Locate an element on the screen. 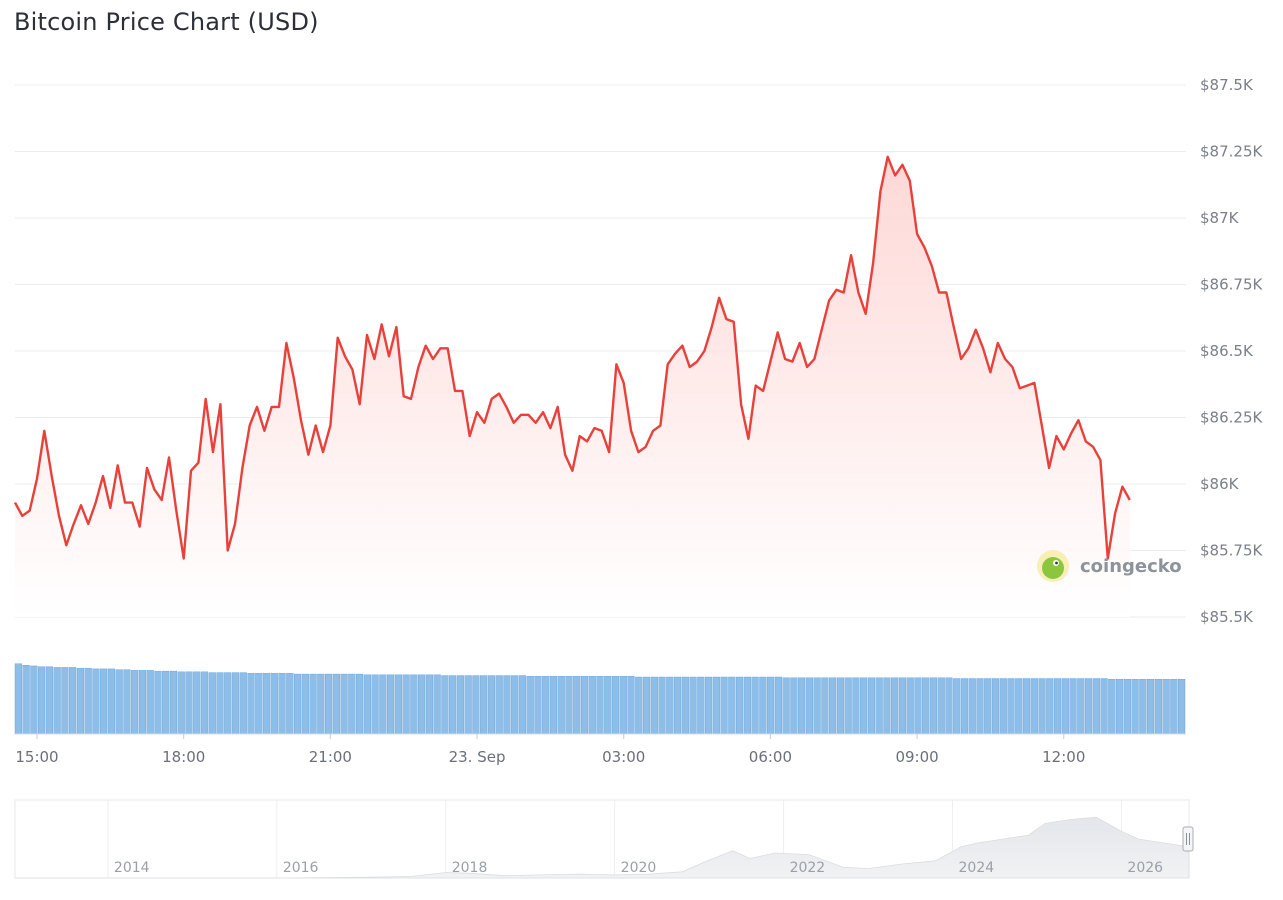 This screenshot has width=1283, height=900. navigator-labels: 2014 2016 2018 2020 2022 2024 2026 is located at coordinates (638, 868).